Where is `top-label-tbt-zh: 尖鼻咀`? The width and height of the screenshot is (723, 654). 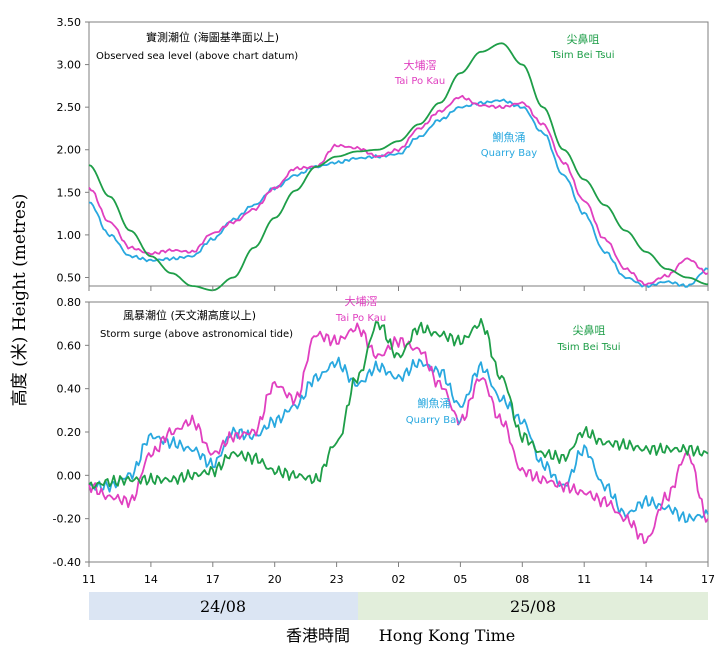 top-label-tbt-zh: 尖鼻咀 is located at coordinates (583, 39).